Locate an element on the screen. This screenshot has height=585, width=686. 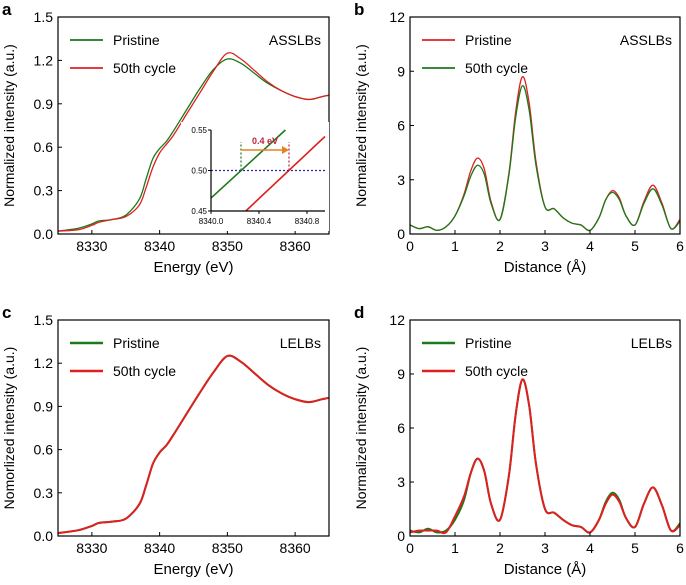
inset-arrow-head is located at coordinates (285, 150).